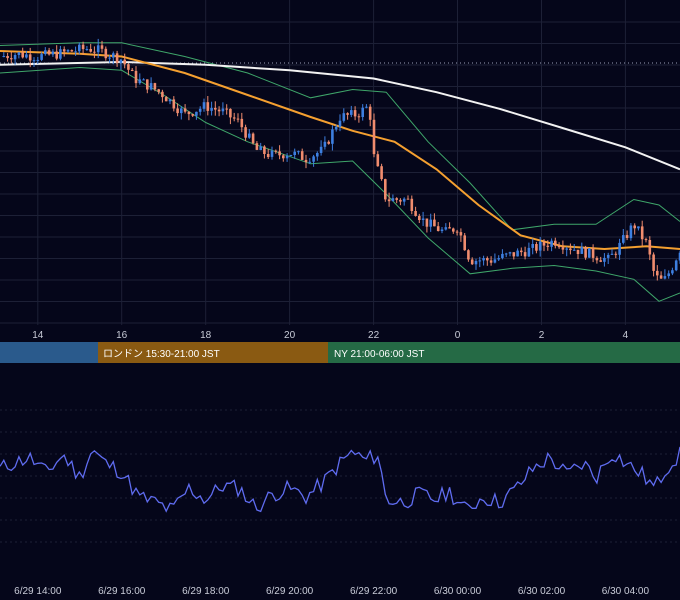  I want to click on oscillator-x-tick-label: 6/29 22:00, so click(374, 591).